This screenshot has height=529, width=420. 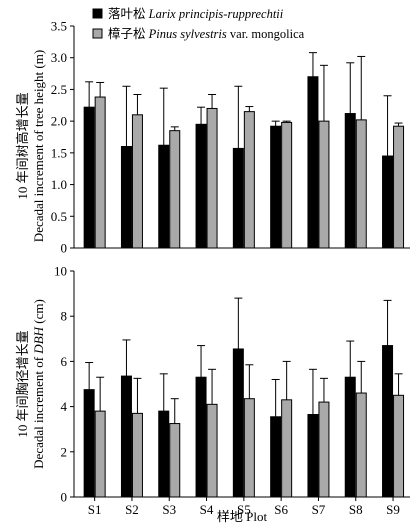 I want to click on legend-label-larix: 落叶松 Larix principis-rupprechtii, so click(x=196, y=14).